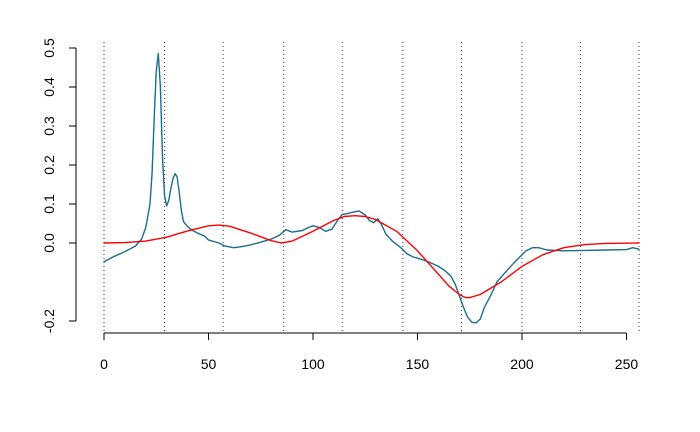  Describe the element at coordinates (49, 126) in the screenshot. I see `y-tick-label-4: 0.3` at that location.